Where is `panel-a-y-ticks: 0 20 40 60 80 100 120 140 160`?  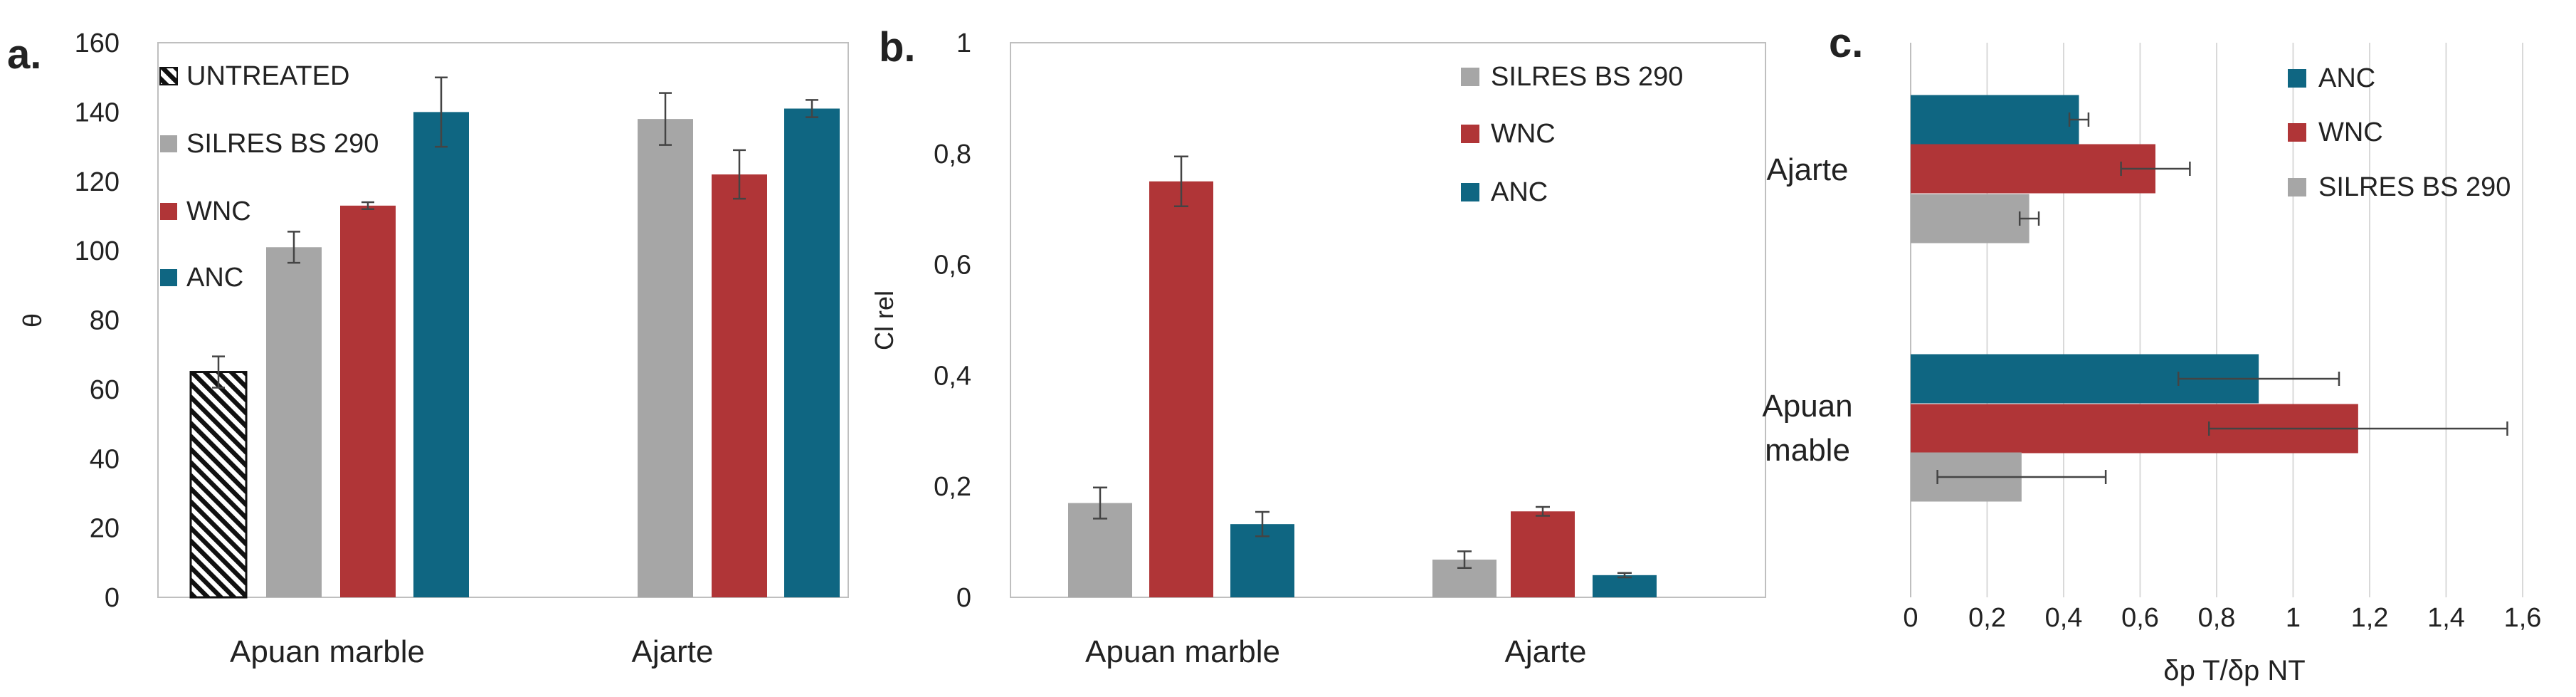
panel-a-y-ticks: 0 20 40 60 80 100 120 140 160 is located at coordinates (97, 320).